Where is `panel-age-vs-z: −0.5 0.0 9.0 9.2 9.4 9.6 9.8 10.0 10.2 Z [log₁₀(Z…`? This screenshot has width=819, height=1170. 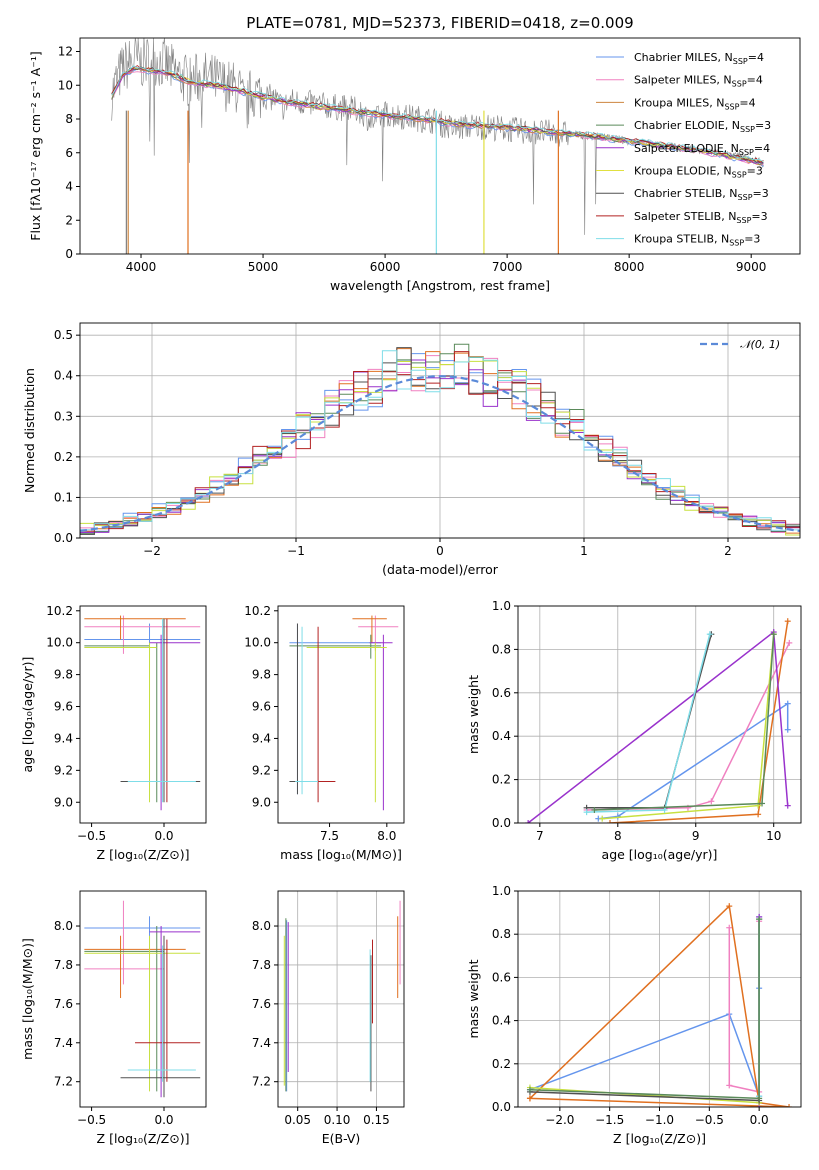 panel-age-vs-z: −0.5 0.0 9.0 9.2 9.4 9.6 9.8 10.0 10.2 Z [log₁₀(Z… is located at coordinates (113, 733).